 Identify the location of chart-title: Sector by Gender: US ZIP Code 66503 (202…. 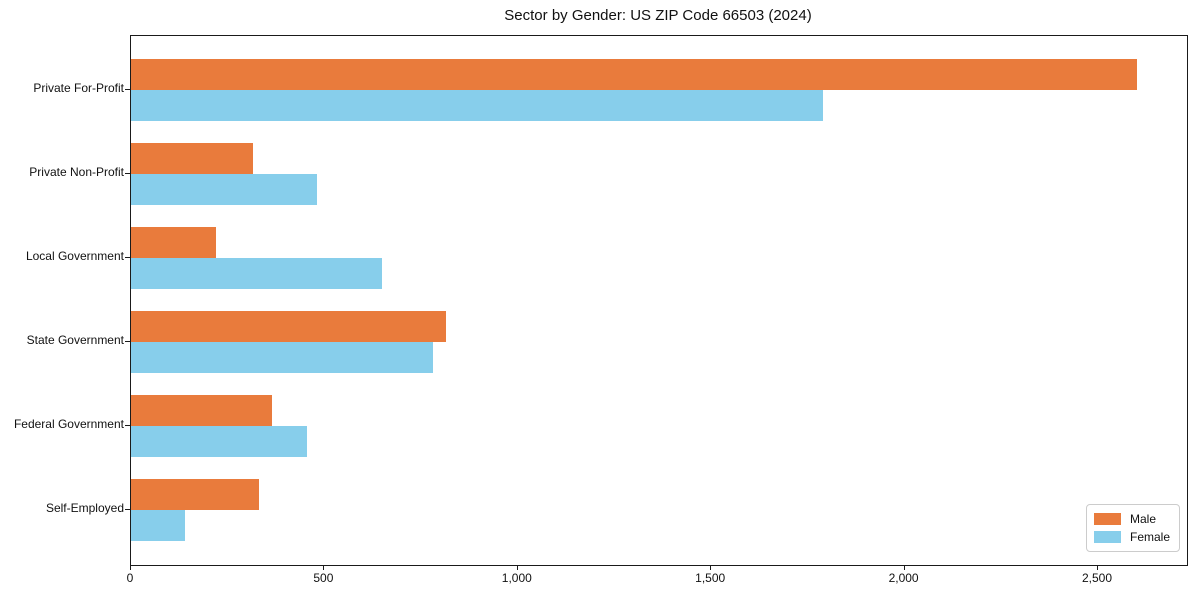
(658, 15).